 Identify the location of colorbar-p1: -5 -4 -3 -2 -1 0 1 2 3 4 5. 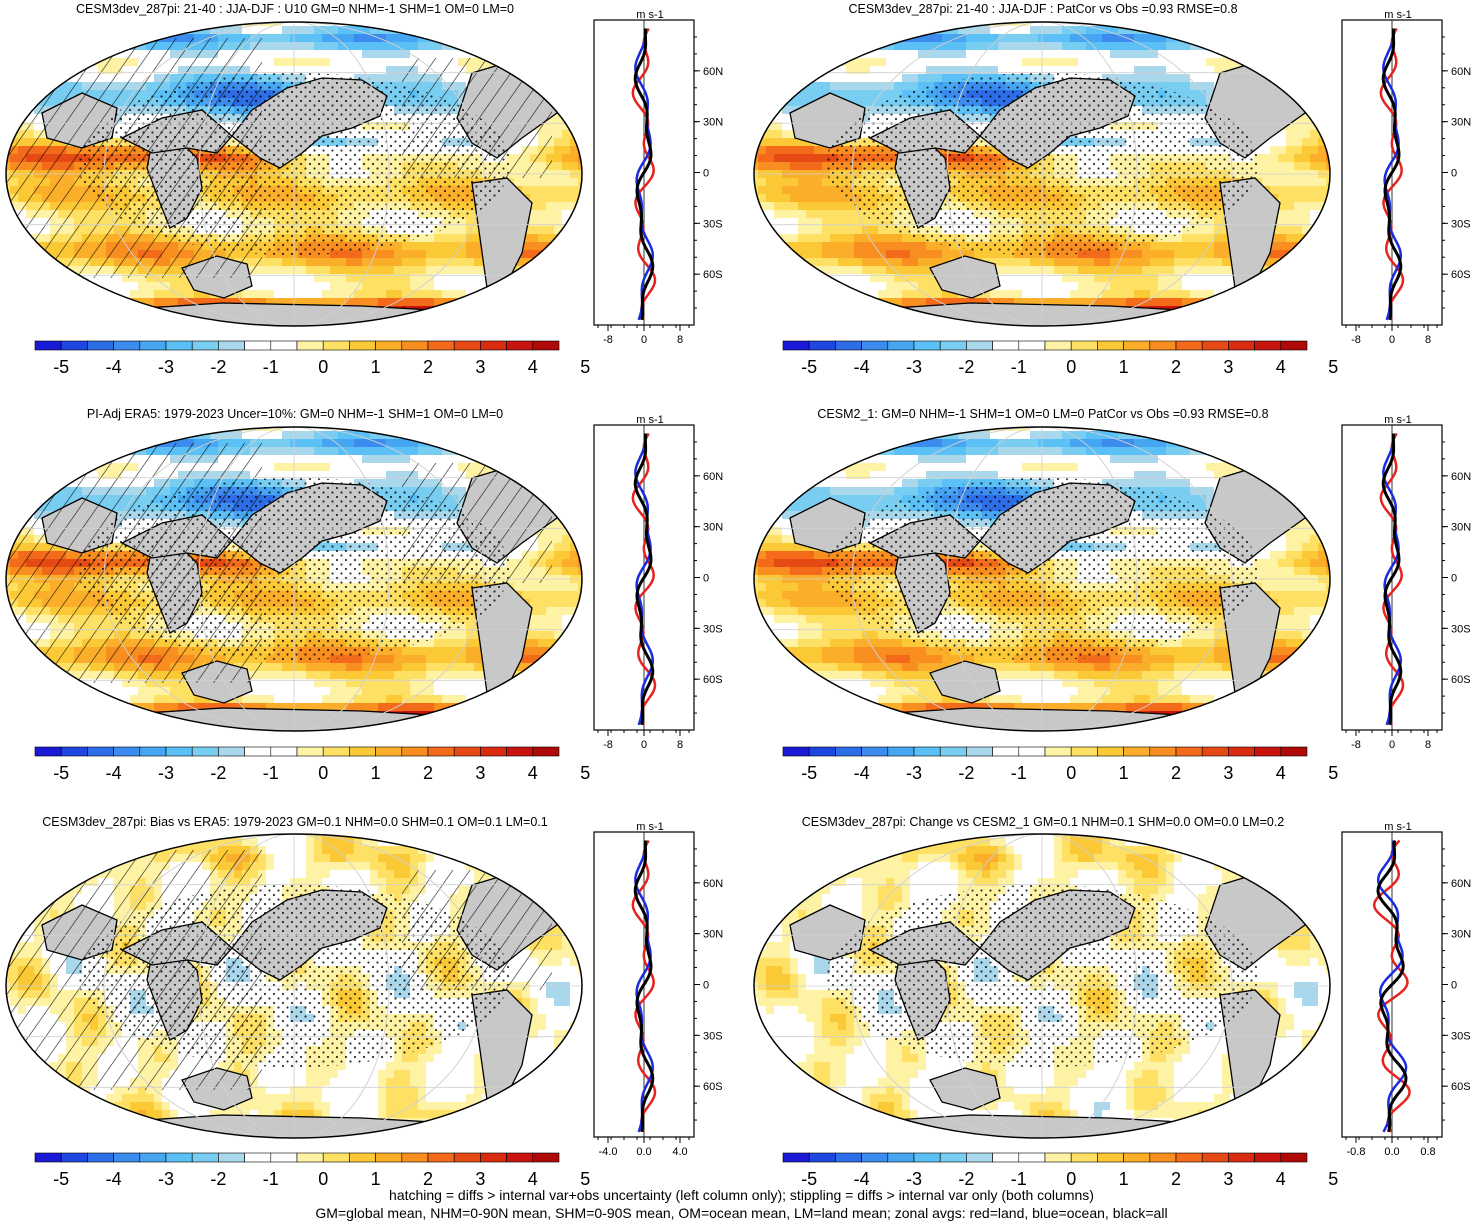
(312, 358).